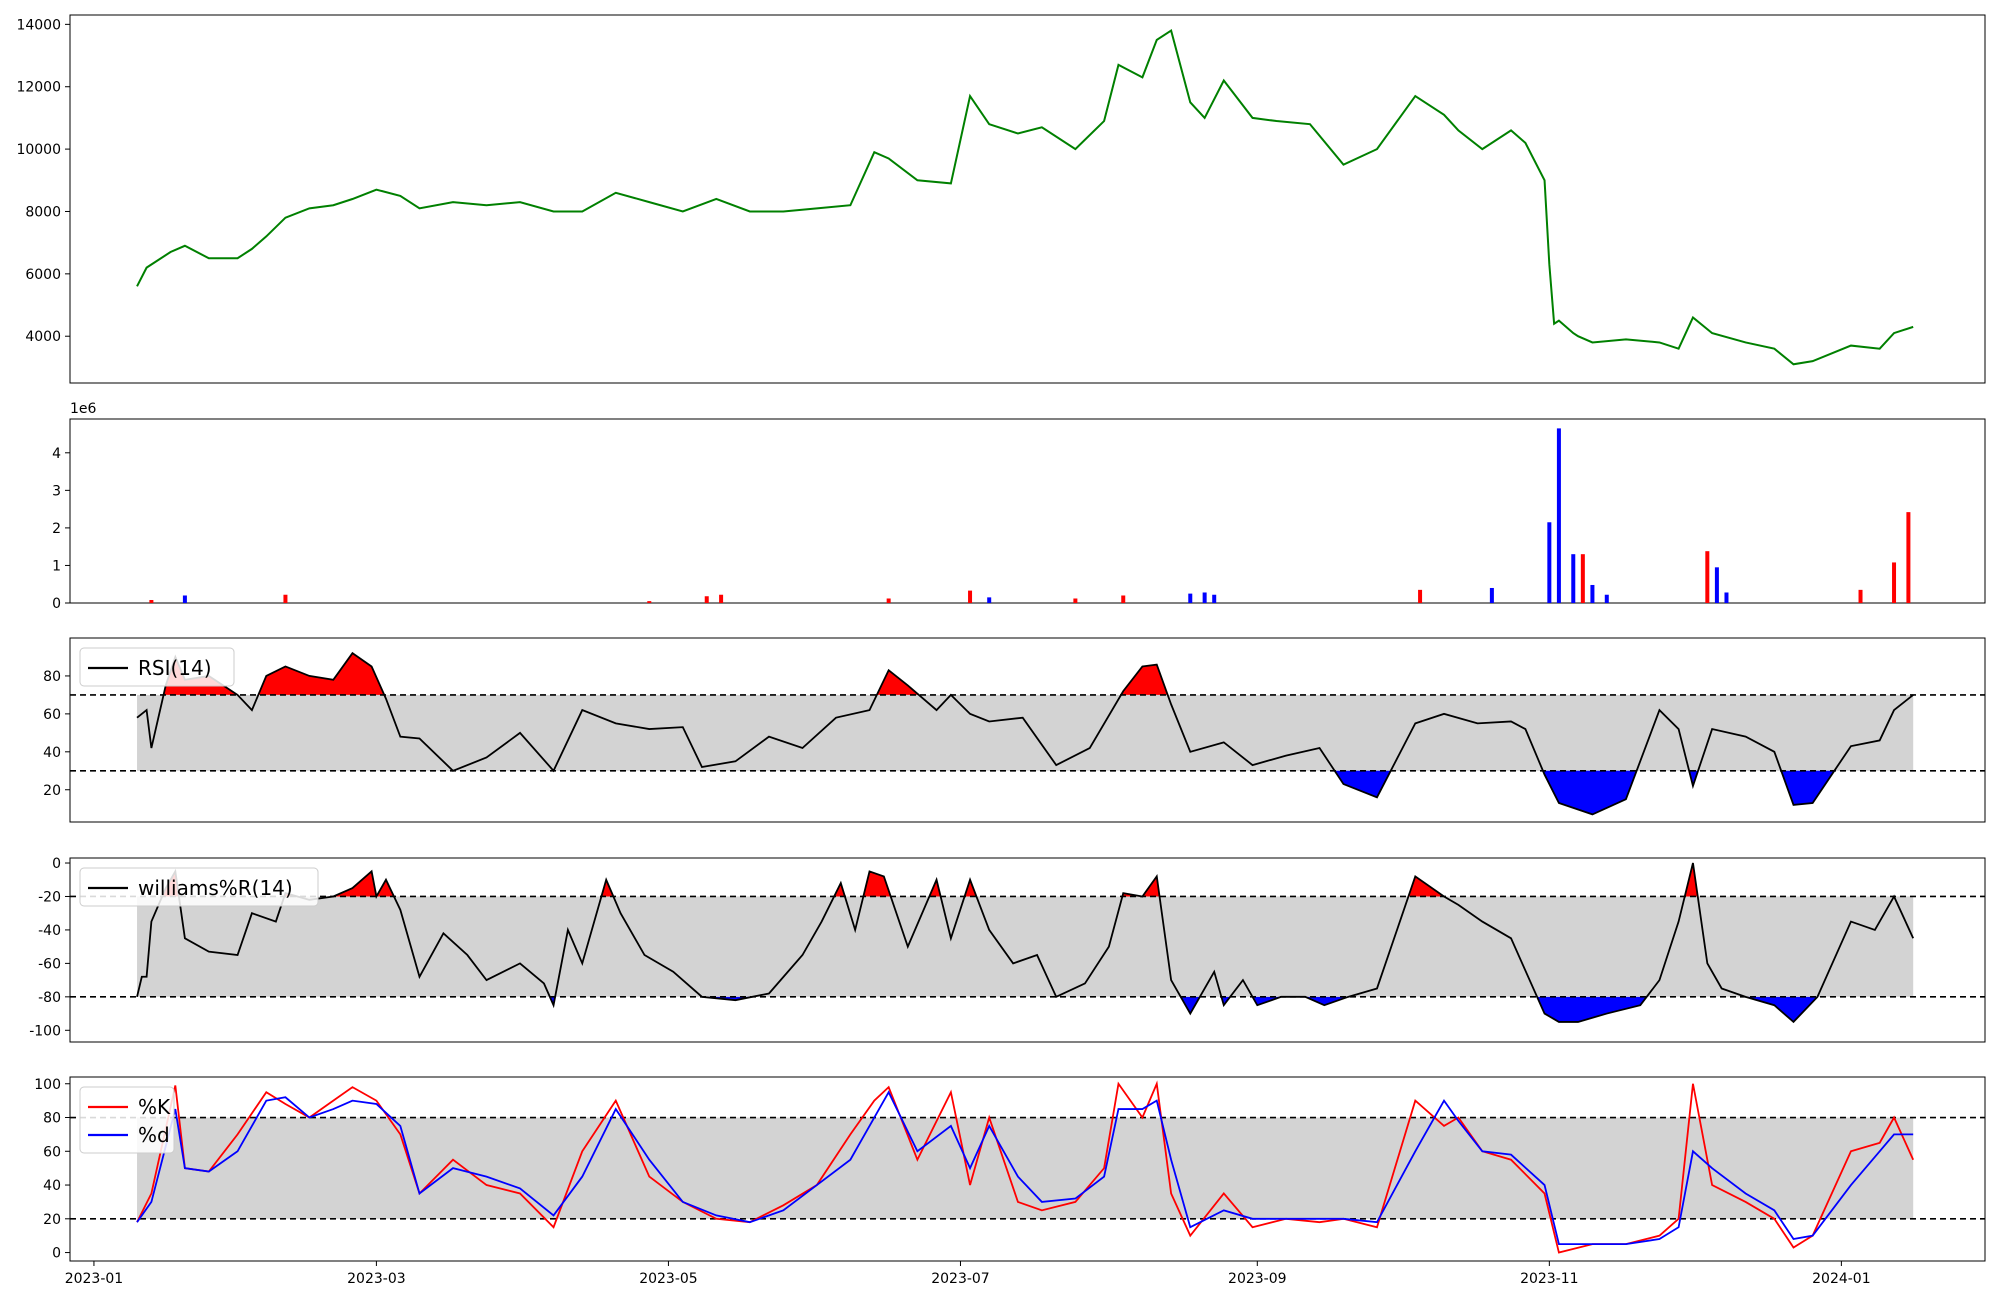 The width and height of the screenshot is (2000, 1300). I want to click on volume-ytick-label: 3, so click(56, 491).